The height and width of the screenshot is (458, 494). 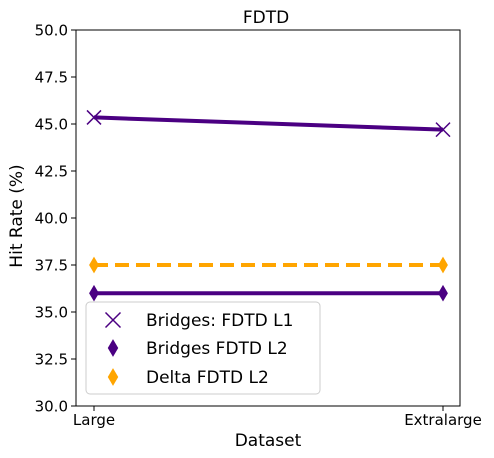 I want to click on y-tick-label: 42.5, so click(x=51, y=172).